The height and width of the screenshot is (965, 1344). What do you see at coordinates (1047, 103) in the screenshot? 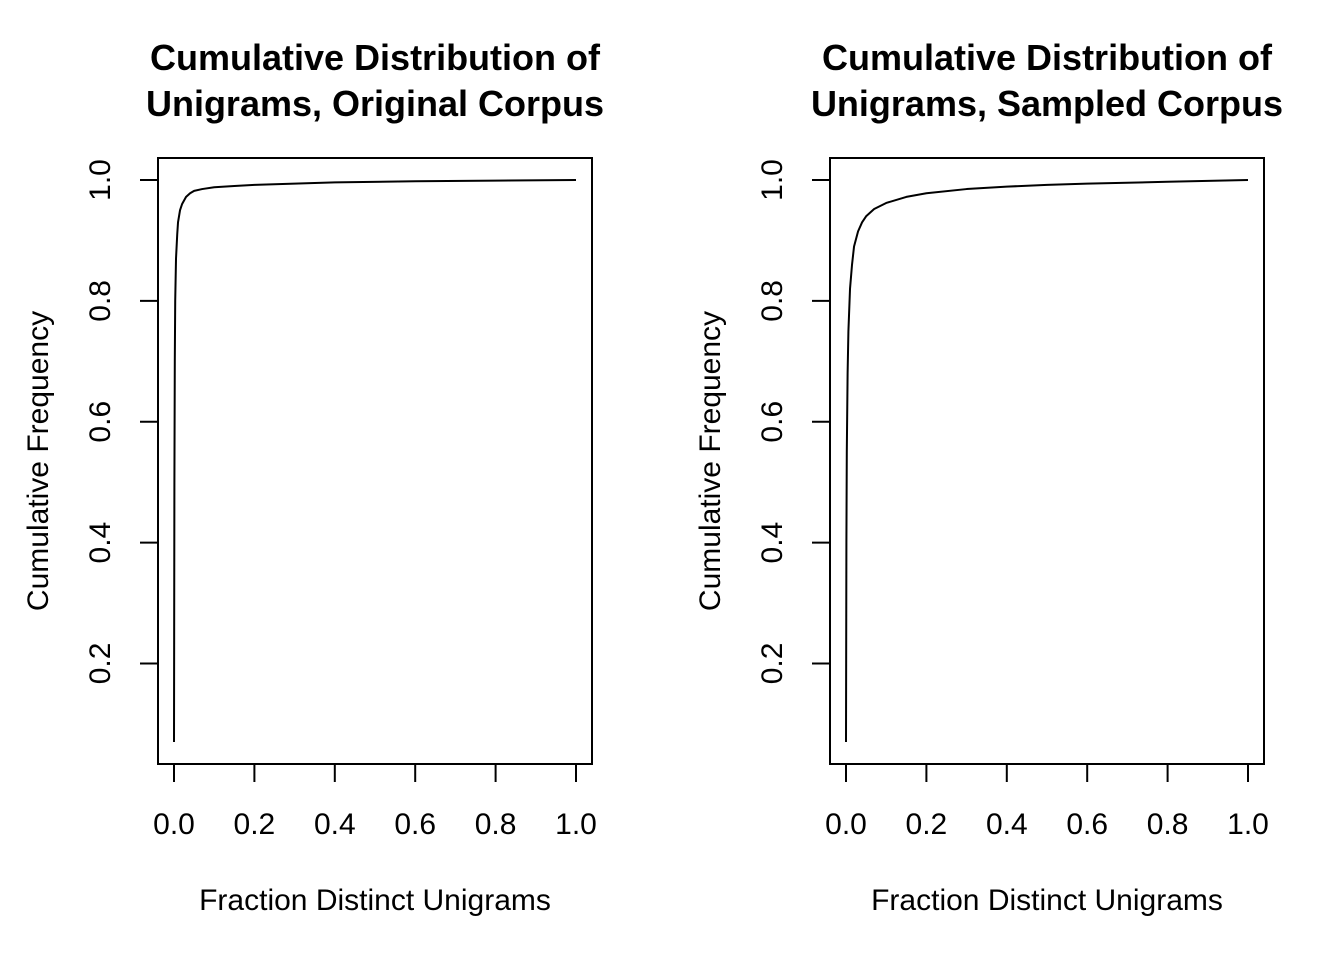
I see `chart-title-line-2: Unigrams, Sampled Corpus` at bounding box center [1047, 103].